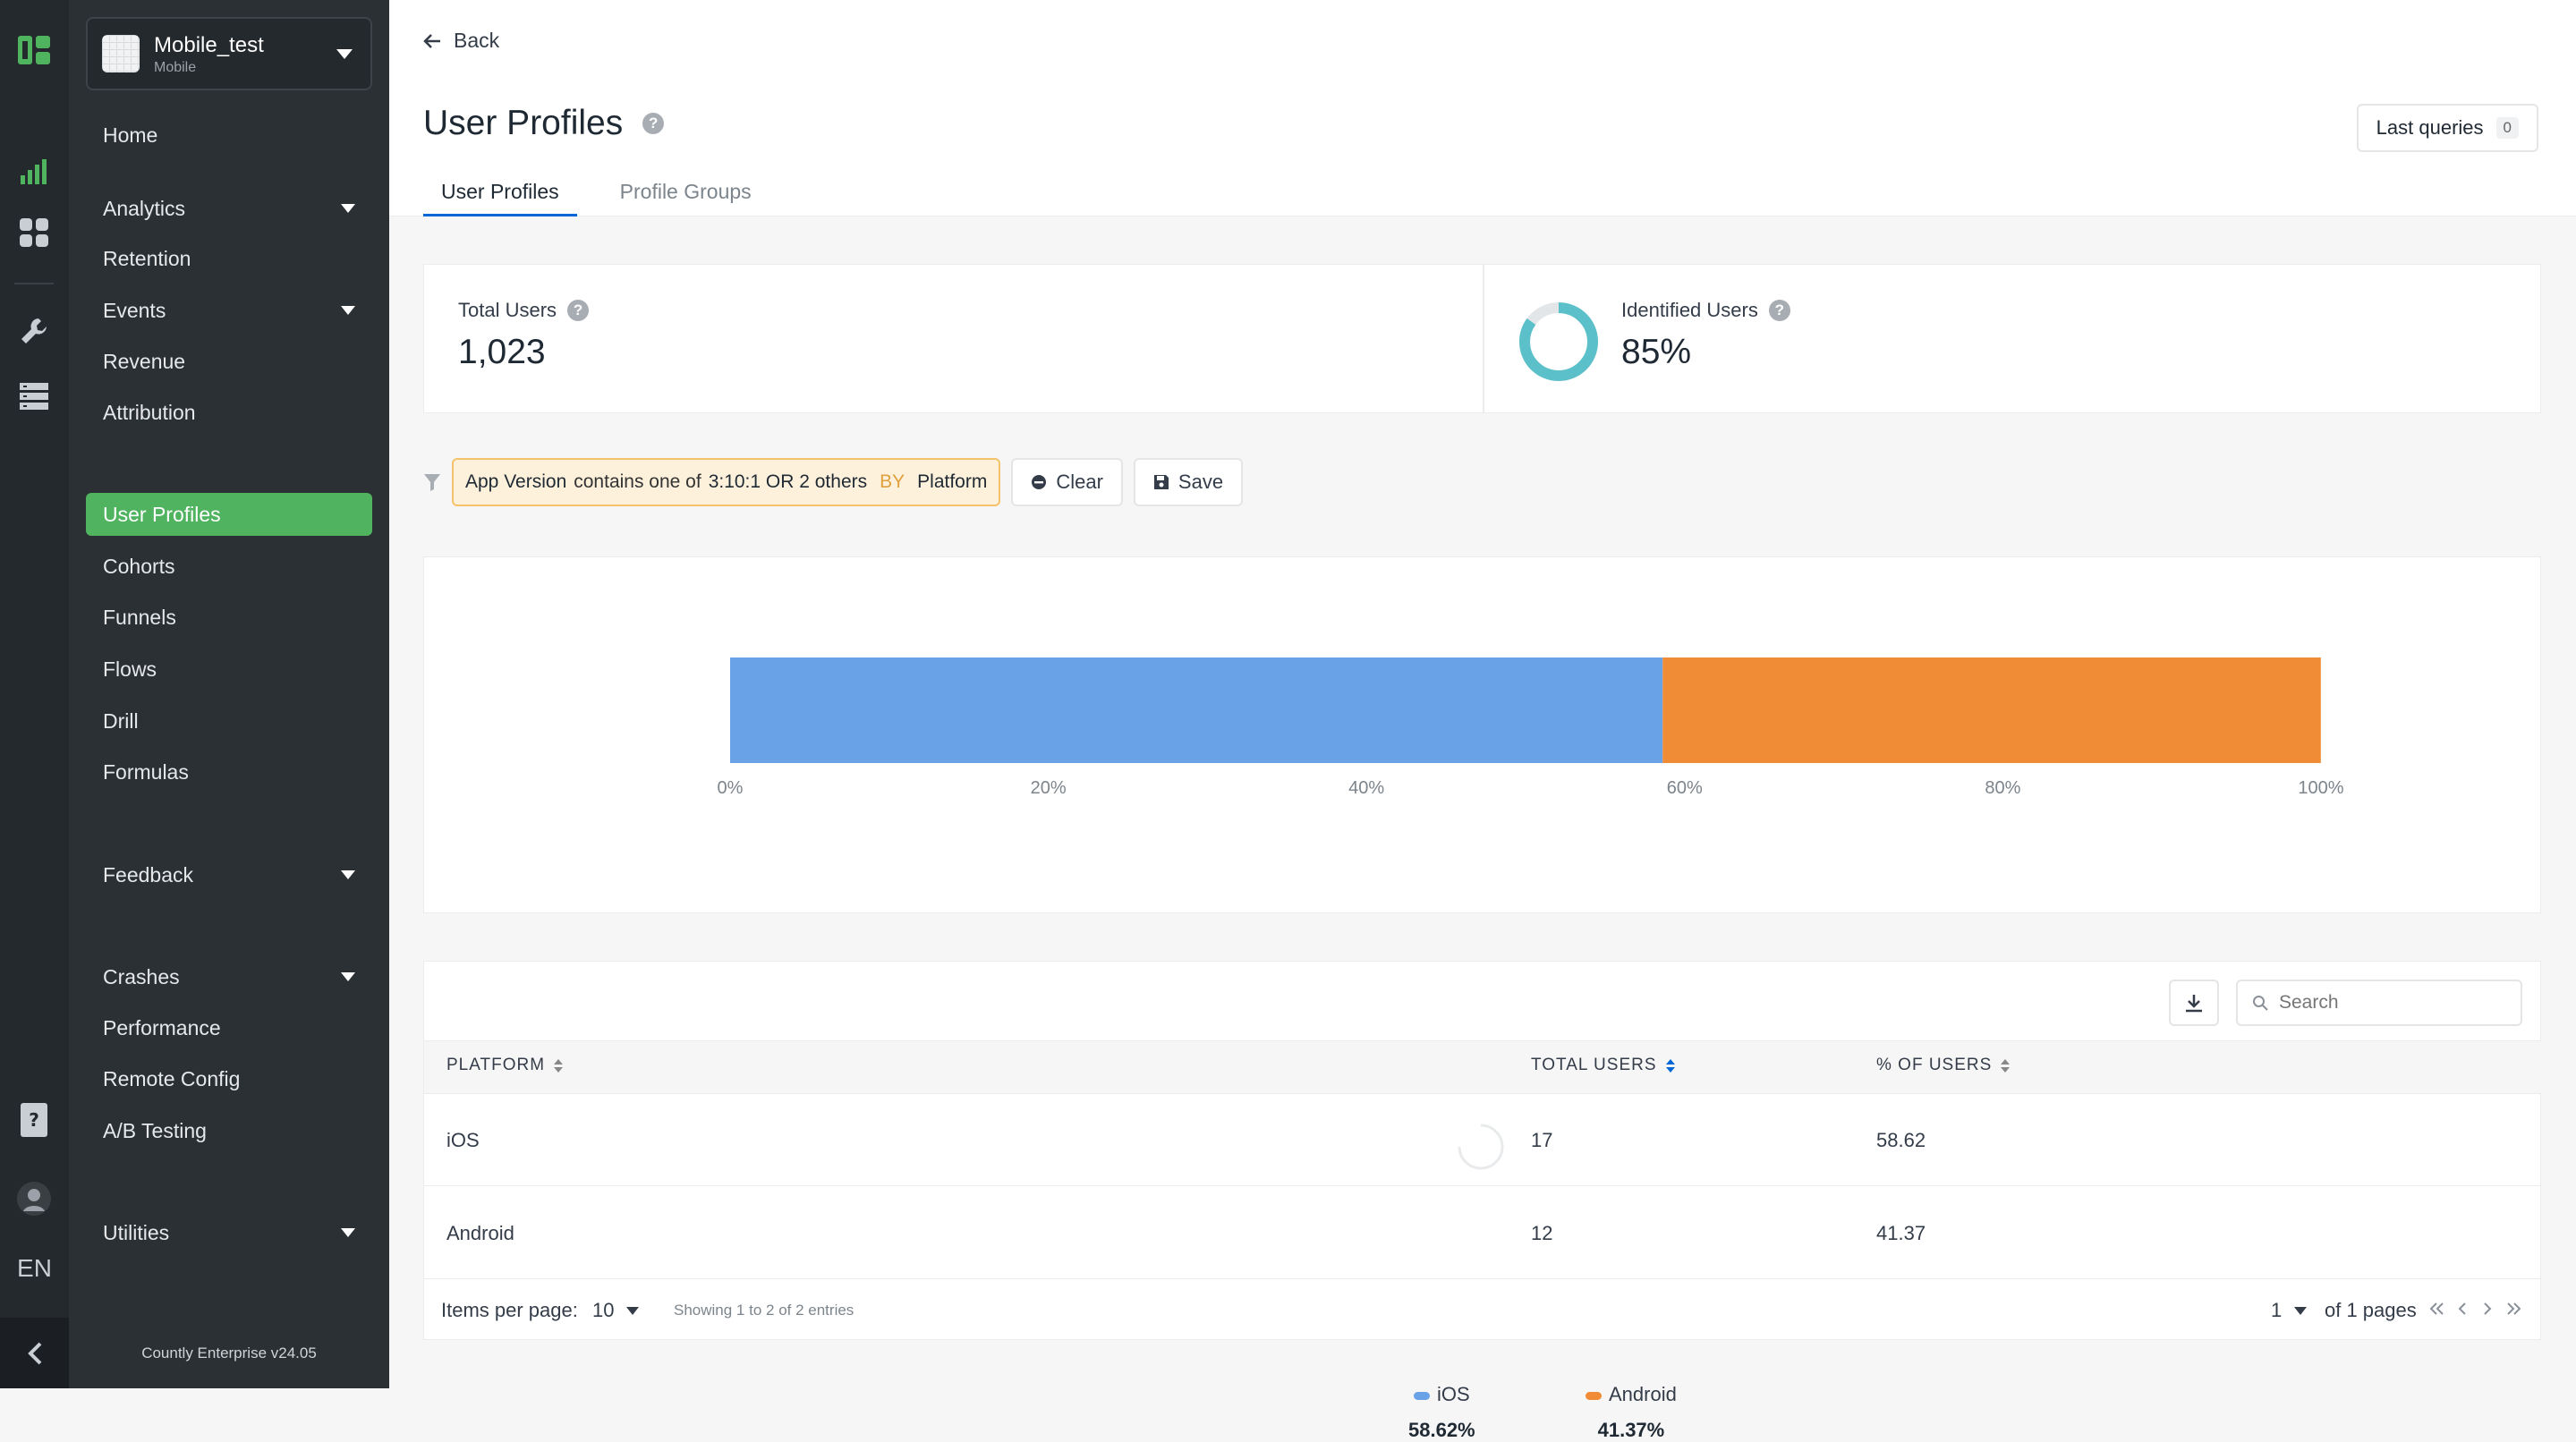 Image resolution: width=2576 pixels, height=1442 pixels. Describe the element at coordinates (523, 123) in the screenshot. I see `page-title-text: User Profiles` at that location.